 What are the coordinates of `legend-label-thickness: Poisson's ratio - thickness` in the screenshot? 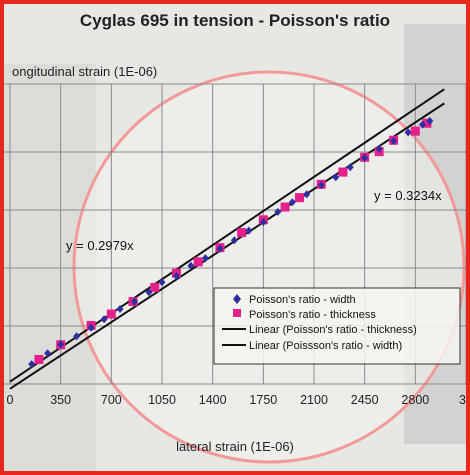 It's located at (312, 315).